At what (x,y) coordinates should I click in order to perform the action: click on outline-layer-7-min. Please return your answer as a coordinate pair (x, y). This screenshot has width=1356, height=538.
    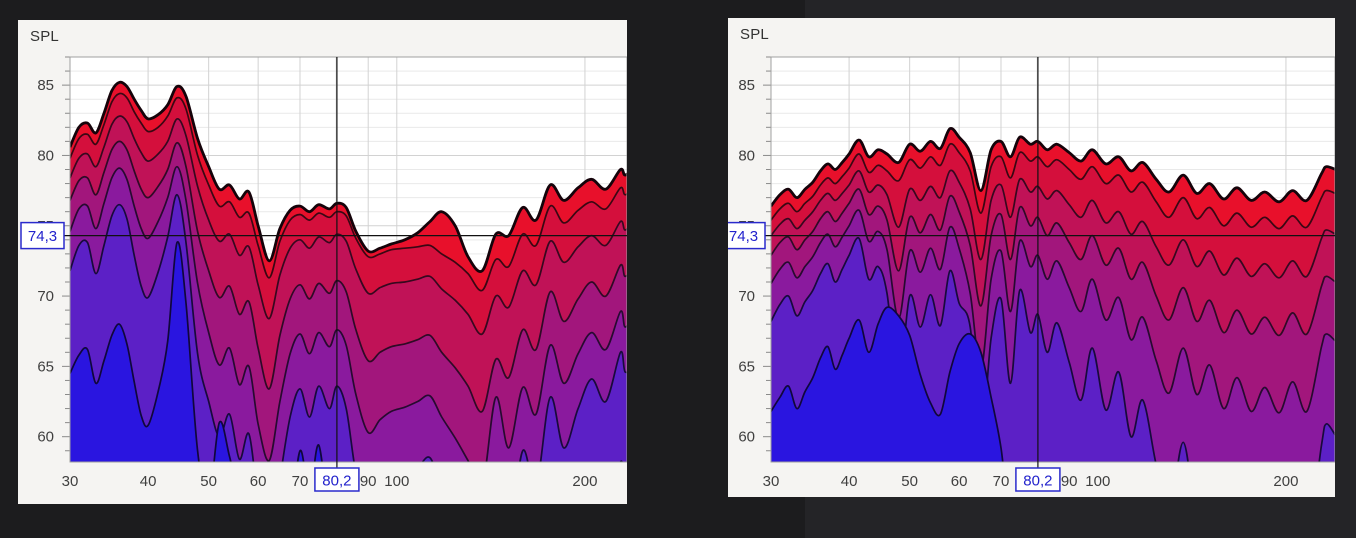
    Looking at the image, I should click on (887, 384).